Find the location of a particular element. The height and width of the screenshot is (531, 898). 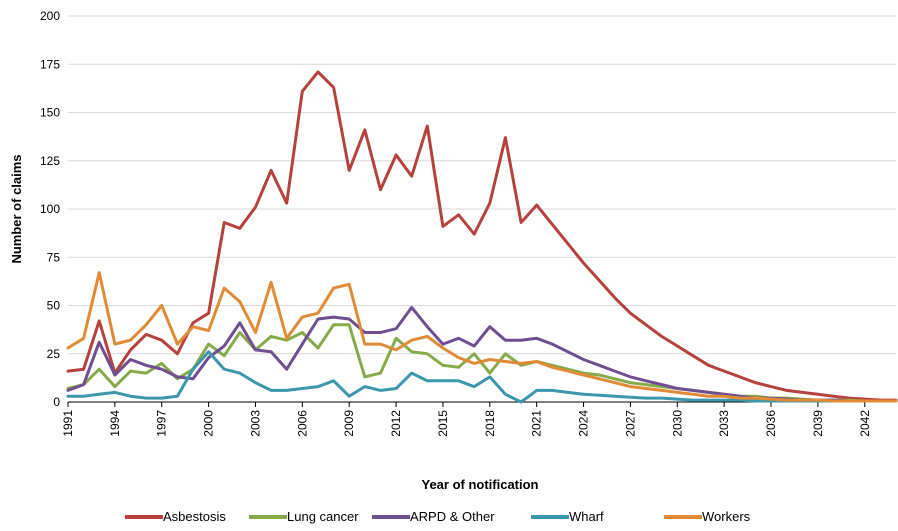

x-tick-label: 2039 is located at coordinates (818, 423).